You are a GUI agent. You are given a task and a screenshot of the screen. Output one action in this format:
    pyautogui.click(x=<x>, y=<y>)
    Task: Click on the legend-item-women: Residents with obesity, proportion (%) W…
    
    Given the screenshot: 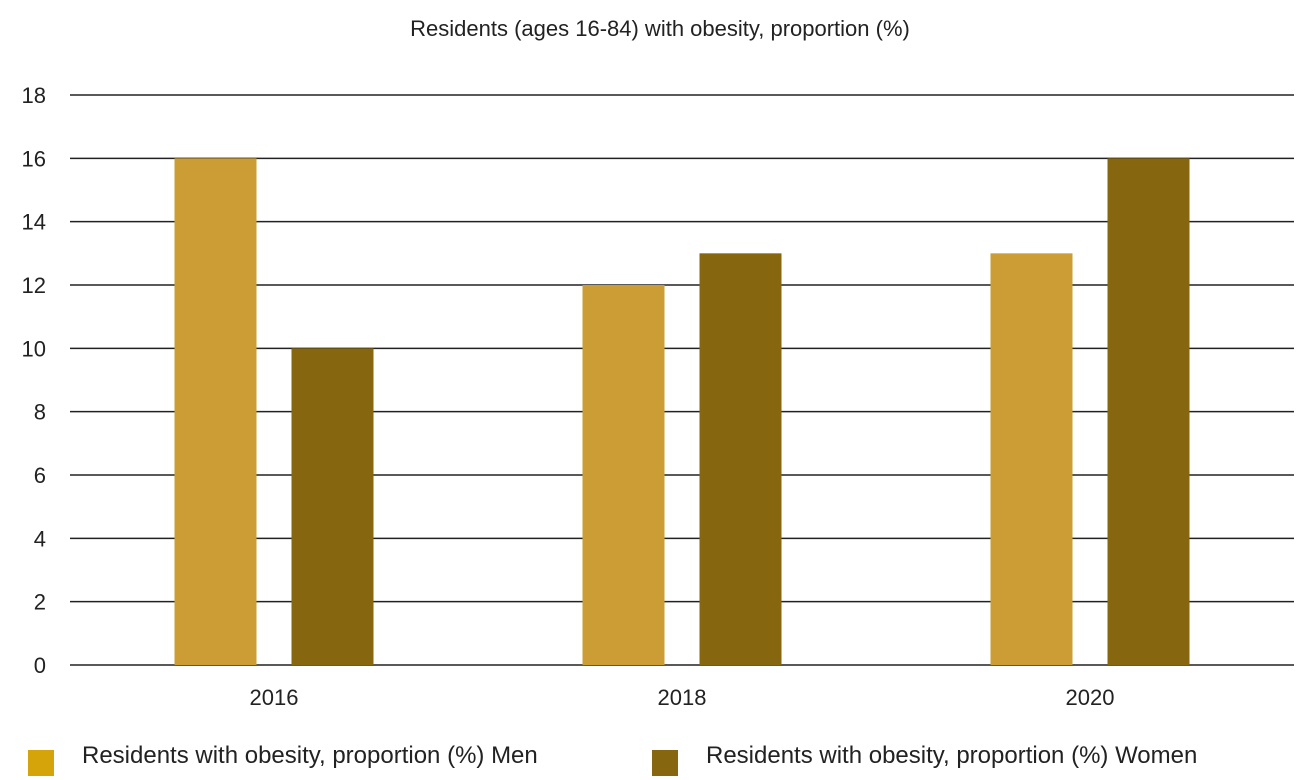 What is the action you would take?
    pyautogui.click(x=924, y=756)
    